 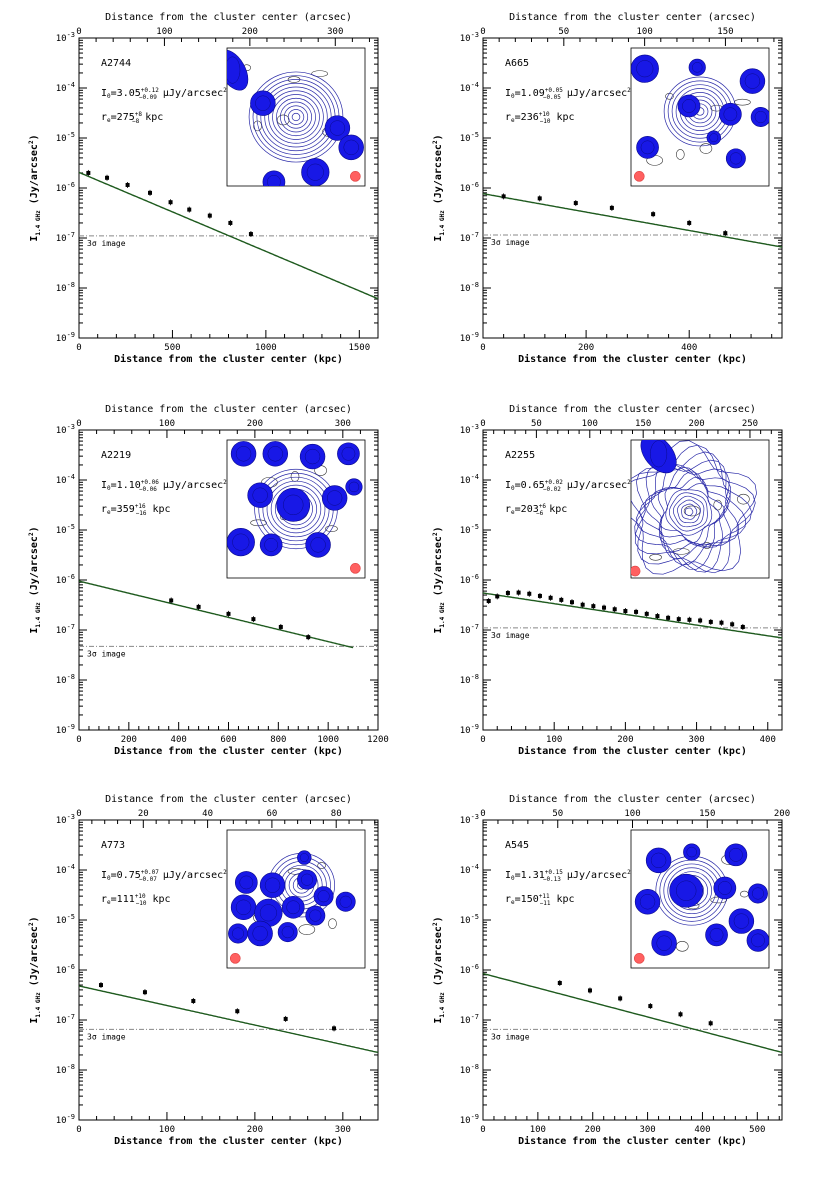 What do you see at coordinates (335, 32) in the screenshot?
I see `top-tick-label: 300` at bounding box center [335, 32].